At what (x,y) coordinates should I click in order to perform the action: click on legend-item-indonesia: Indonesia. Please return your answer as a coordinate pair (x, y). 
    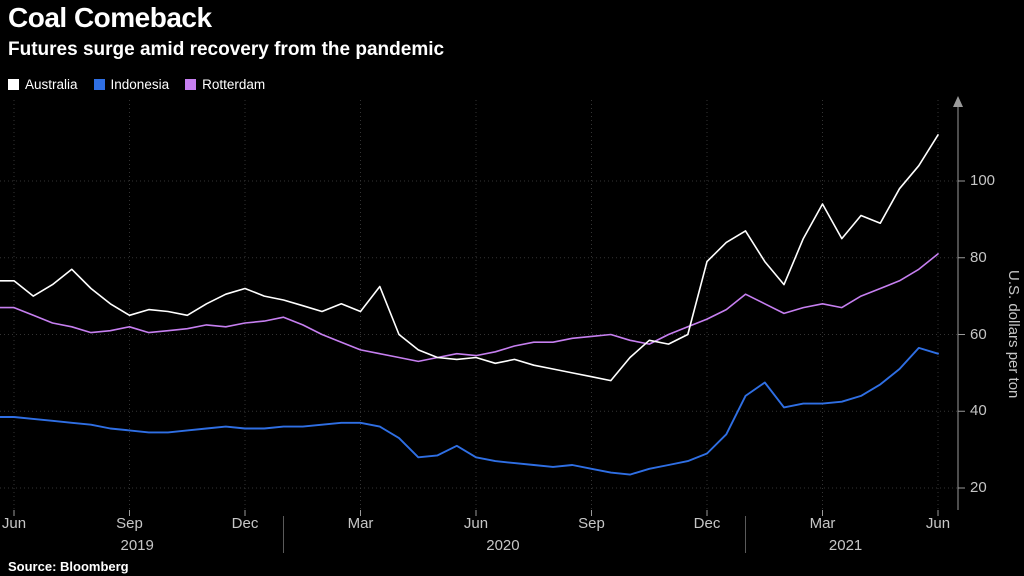
    Looking at the image, I should click on (131, 84).